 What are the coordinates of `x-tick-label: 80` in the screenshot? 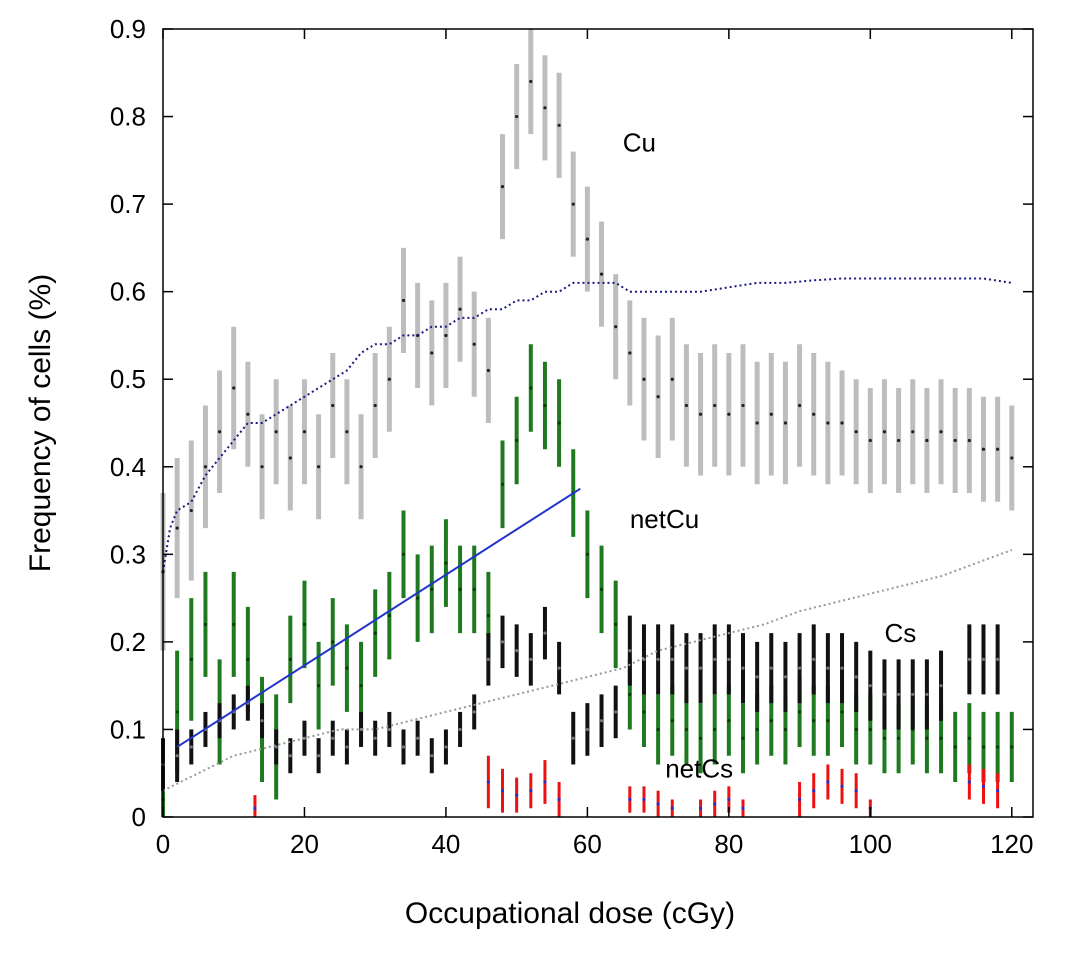 It's located at (728, 844).